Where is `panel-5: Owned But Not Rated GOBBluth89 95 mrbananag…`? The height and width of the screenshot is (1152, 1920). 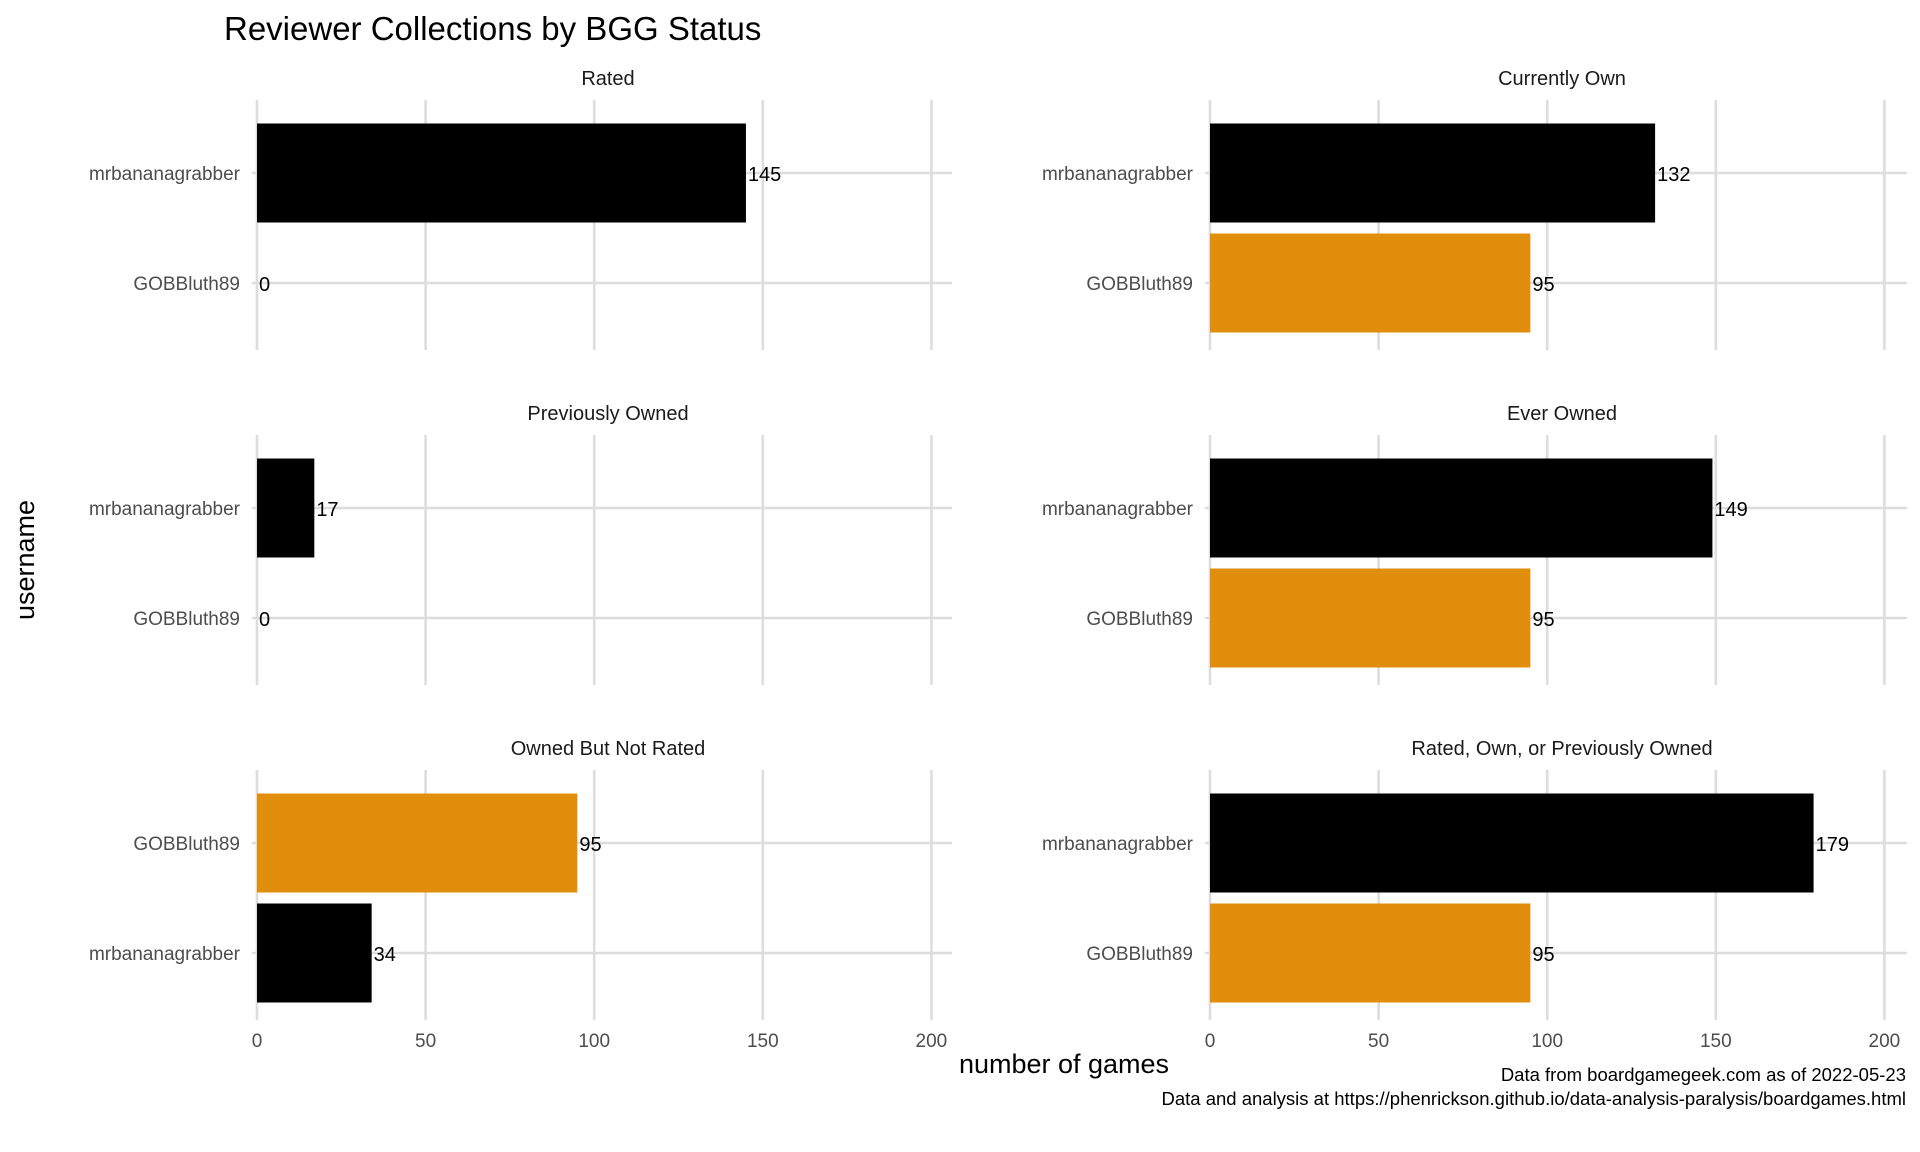 panel-5: Owned But Not Rated GOBBluth89 95 mrbananag… is located at coordinates (520, 895).